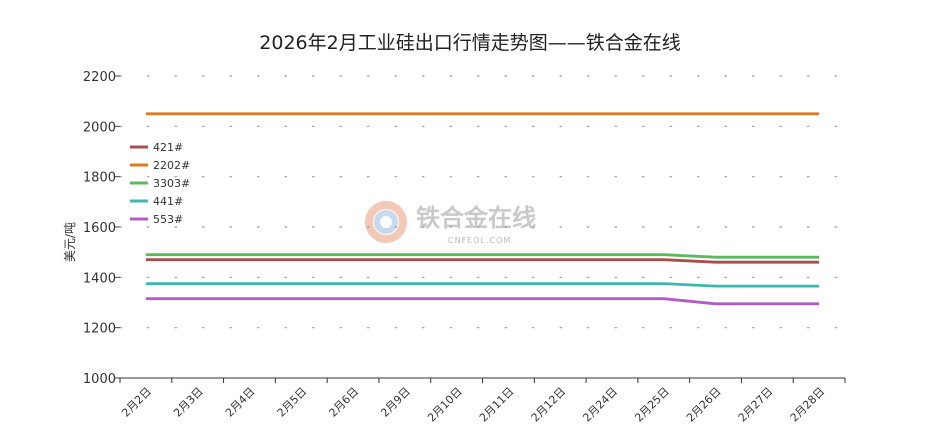 The width and height of the screenshot is (941, 443). Describe the element at coordinates (99, 329) in the screenshot. I see `y-tick-label: 1200` at that location.